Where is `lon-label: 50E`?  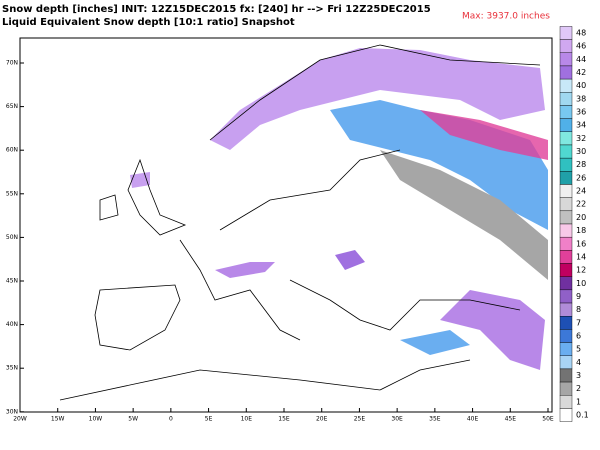 lon-label: 50E is located at coordinates (548, 419).